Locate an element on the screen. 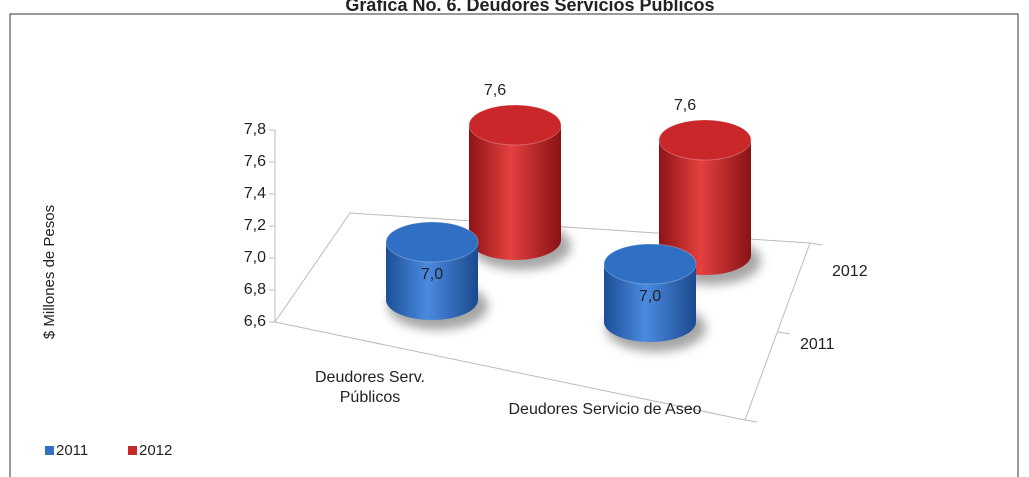 The width and height of the screenshot is (1029, 477). depth-label: 2011 is located at coordinates (817, 344).